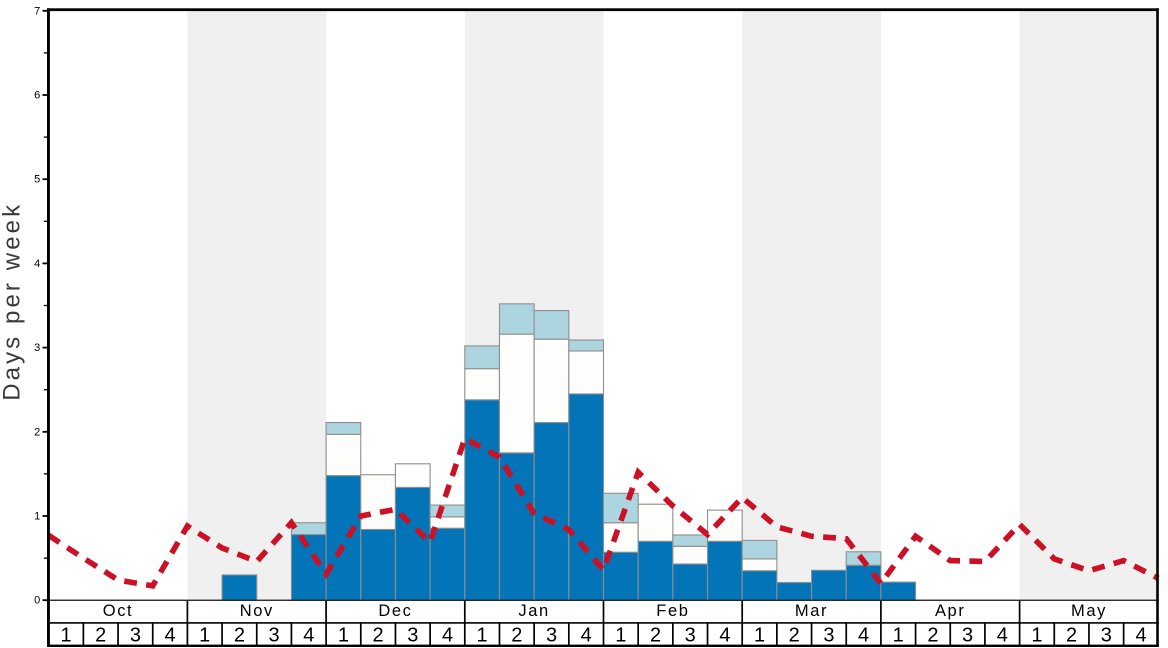 This screenshot has width=1168, height=648. Describe the element at coordinates (37, 601) in the screenshot. I see `svg-text: 0` at that location.